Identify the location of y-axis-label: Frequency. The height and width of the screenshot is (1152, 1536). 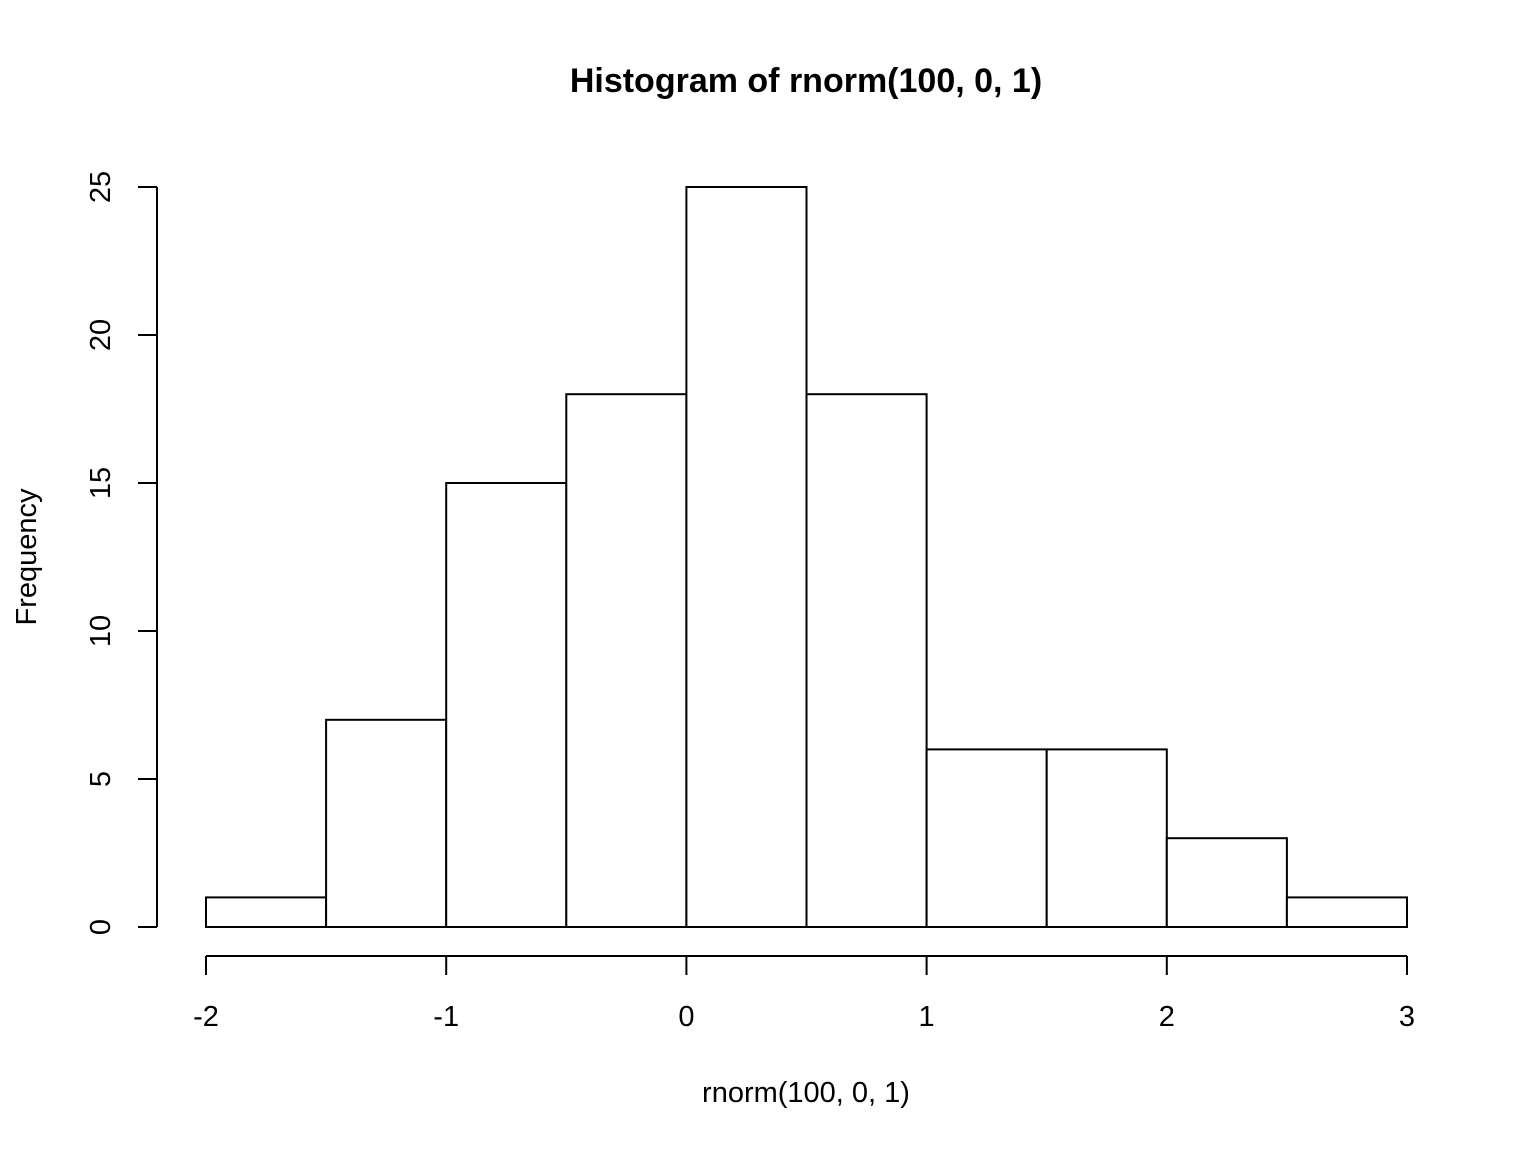
(27, 557).